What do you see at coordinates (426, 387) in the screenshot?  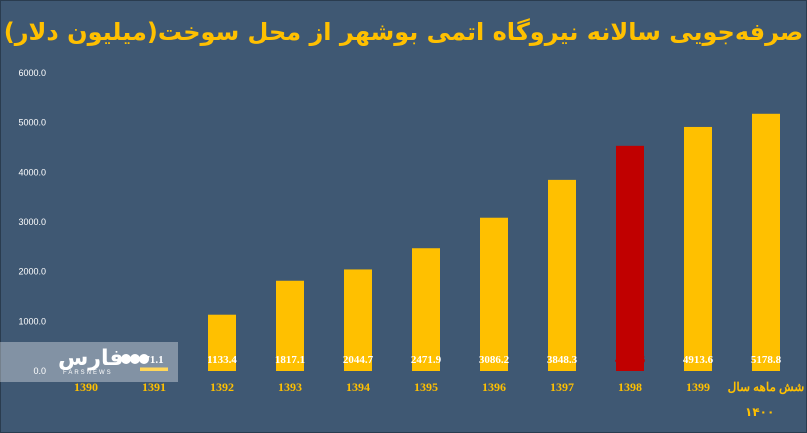 I see `x-tick-label: 1395` at bounding box center [426, 387].